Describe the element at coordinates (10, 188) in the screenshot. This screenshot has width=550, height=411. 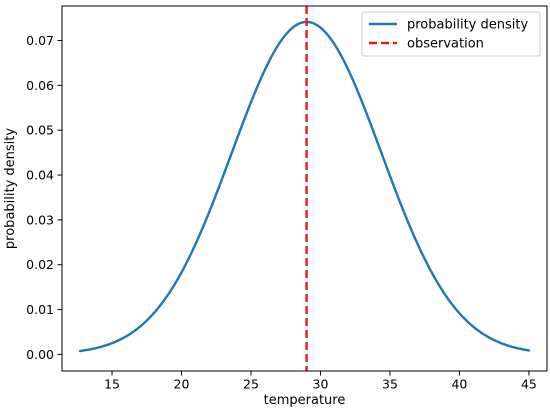
I see `y-axis-label: probability density` at that location.